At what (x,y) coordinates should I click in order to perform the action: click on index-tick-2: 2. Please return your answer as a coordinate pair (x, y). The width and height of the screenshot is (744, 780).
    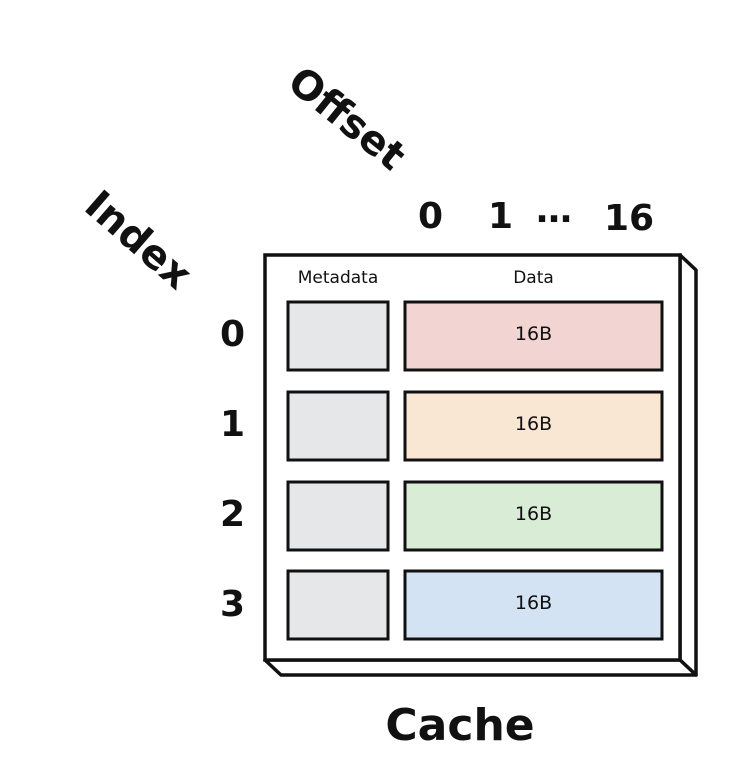
    Looking at the image, I should click on (233, 514).